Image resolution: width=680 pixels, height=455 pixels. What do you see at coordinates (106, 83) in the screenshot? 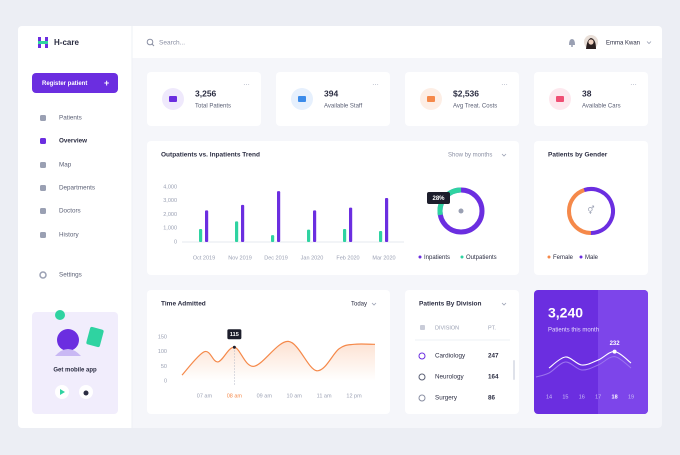
I see `register-plus: +` at bounding box center [106, 83].